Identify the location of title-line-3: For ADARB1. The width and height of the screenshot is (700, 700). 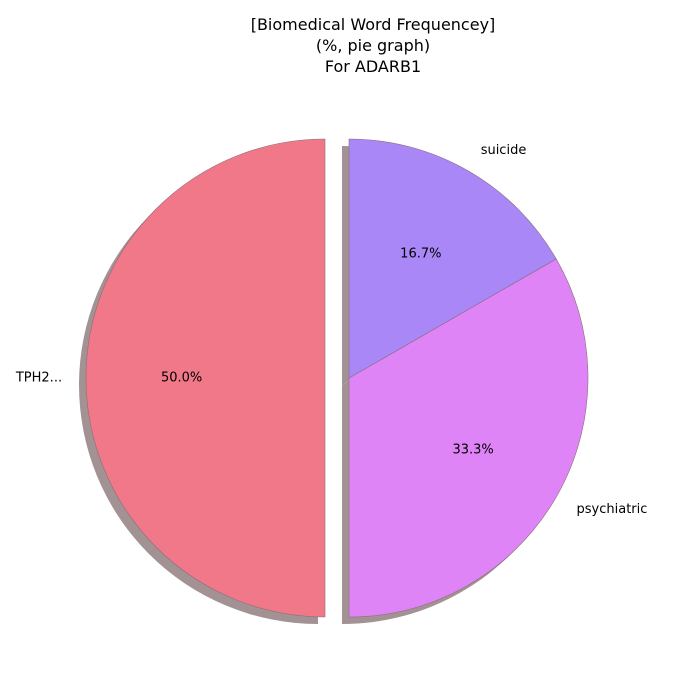
(373, 66).